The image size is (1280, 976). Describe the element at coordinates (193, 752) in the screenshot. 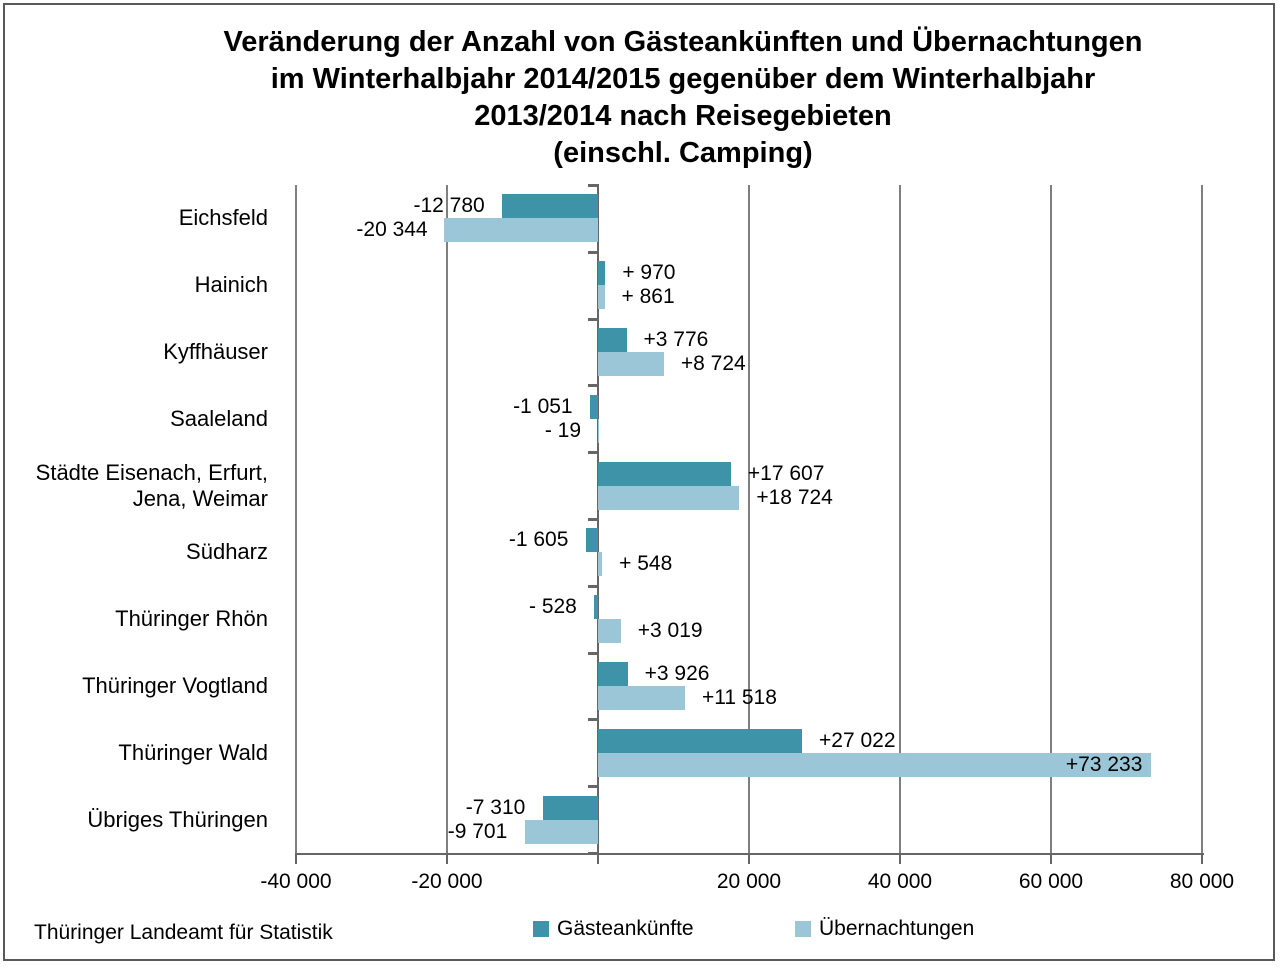

I see `category-label: Thüringer Wald` at that location.